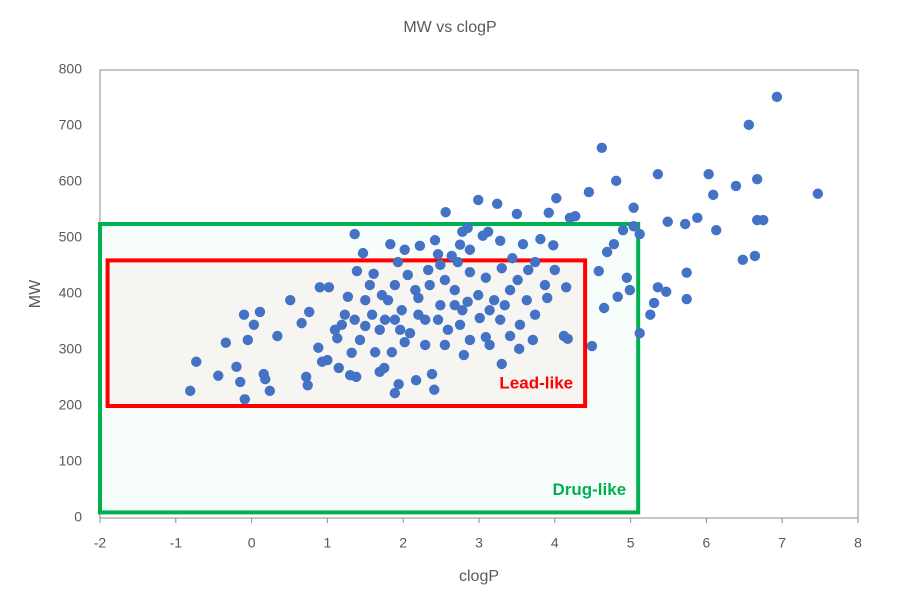 This screenshot has height=605, width=900. What do you see at coordinates (71, 69) in the screenshot?
I see `y-tick-label: 800` at bounding box center [71, 69].